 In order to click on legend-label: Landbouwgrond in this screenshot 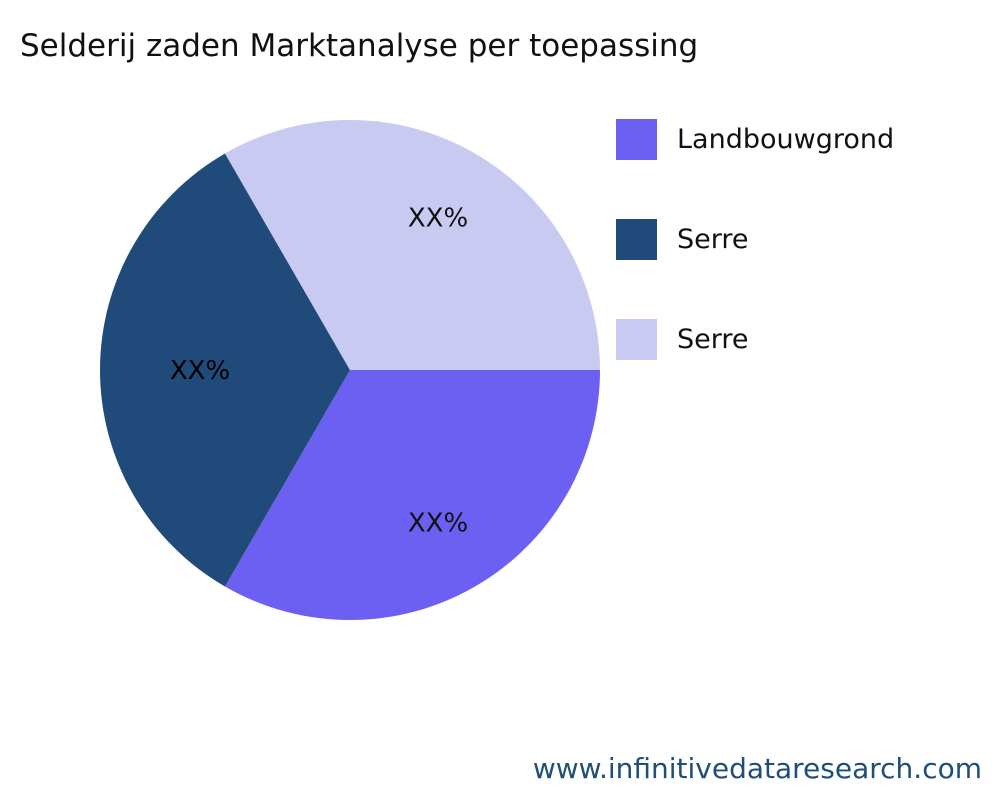, I will do `click(786, 139)`.